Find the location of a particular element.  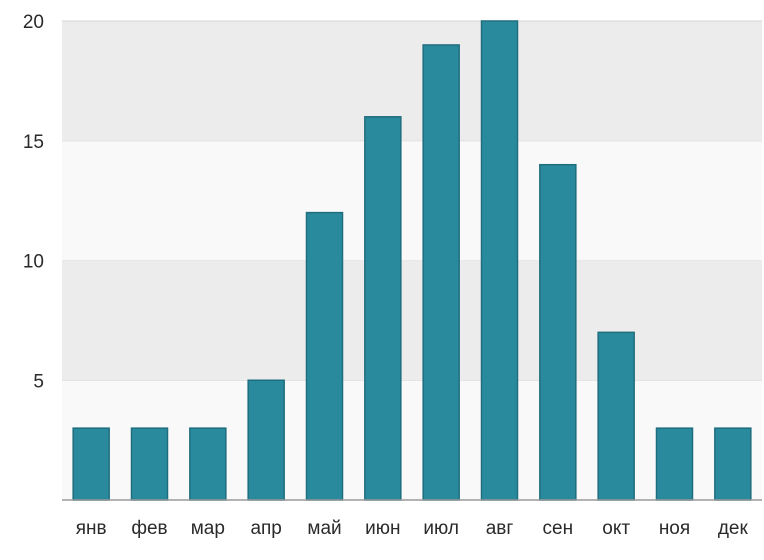

x-category-label: сен is located at coordinates (558, 528).